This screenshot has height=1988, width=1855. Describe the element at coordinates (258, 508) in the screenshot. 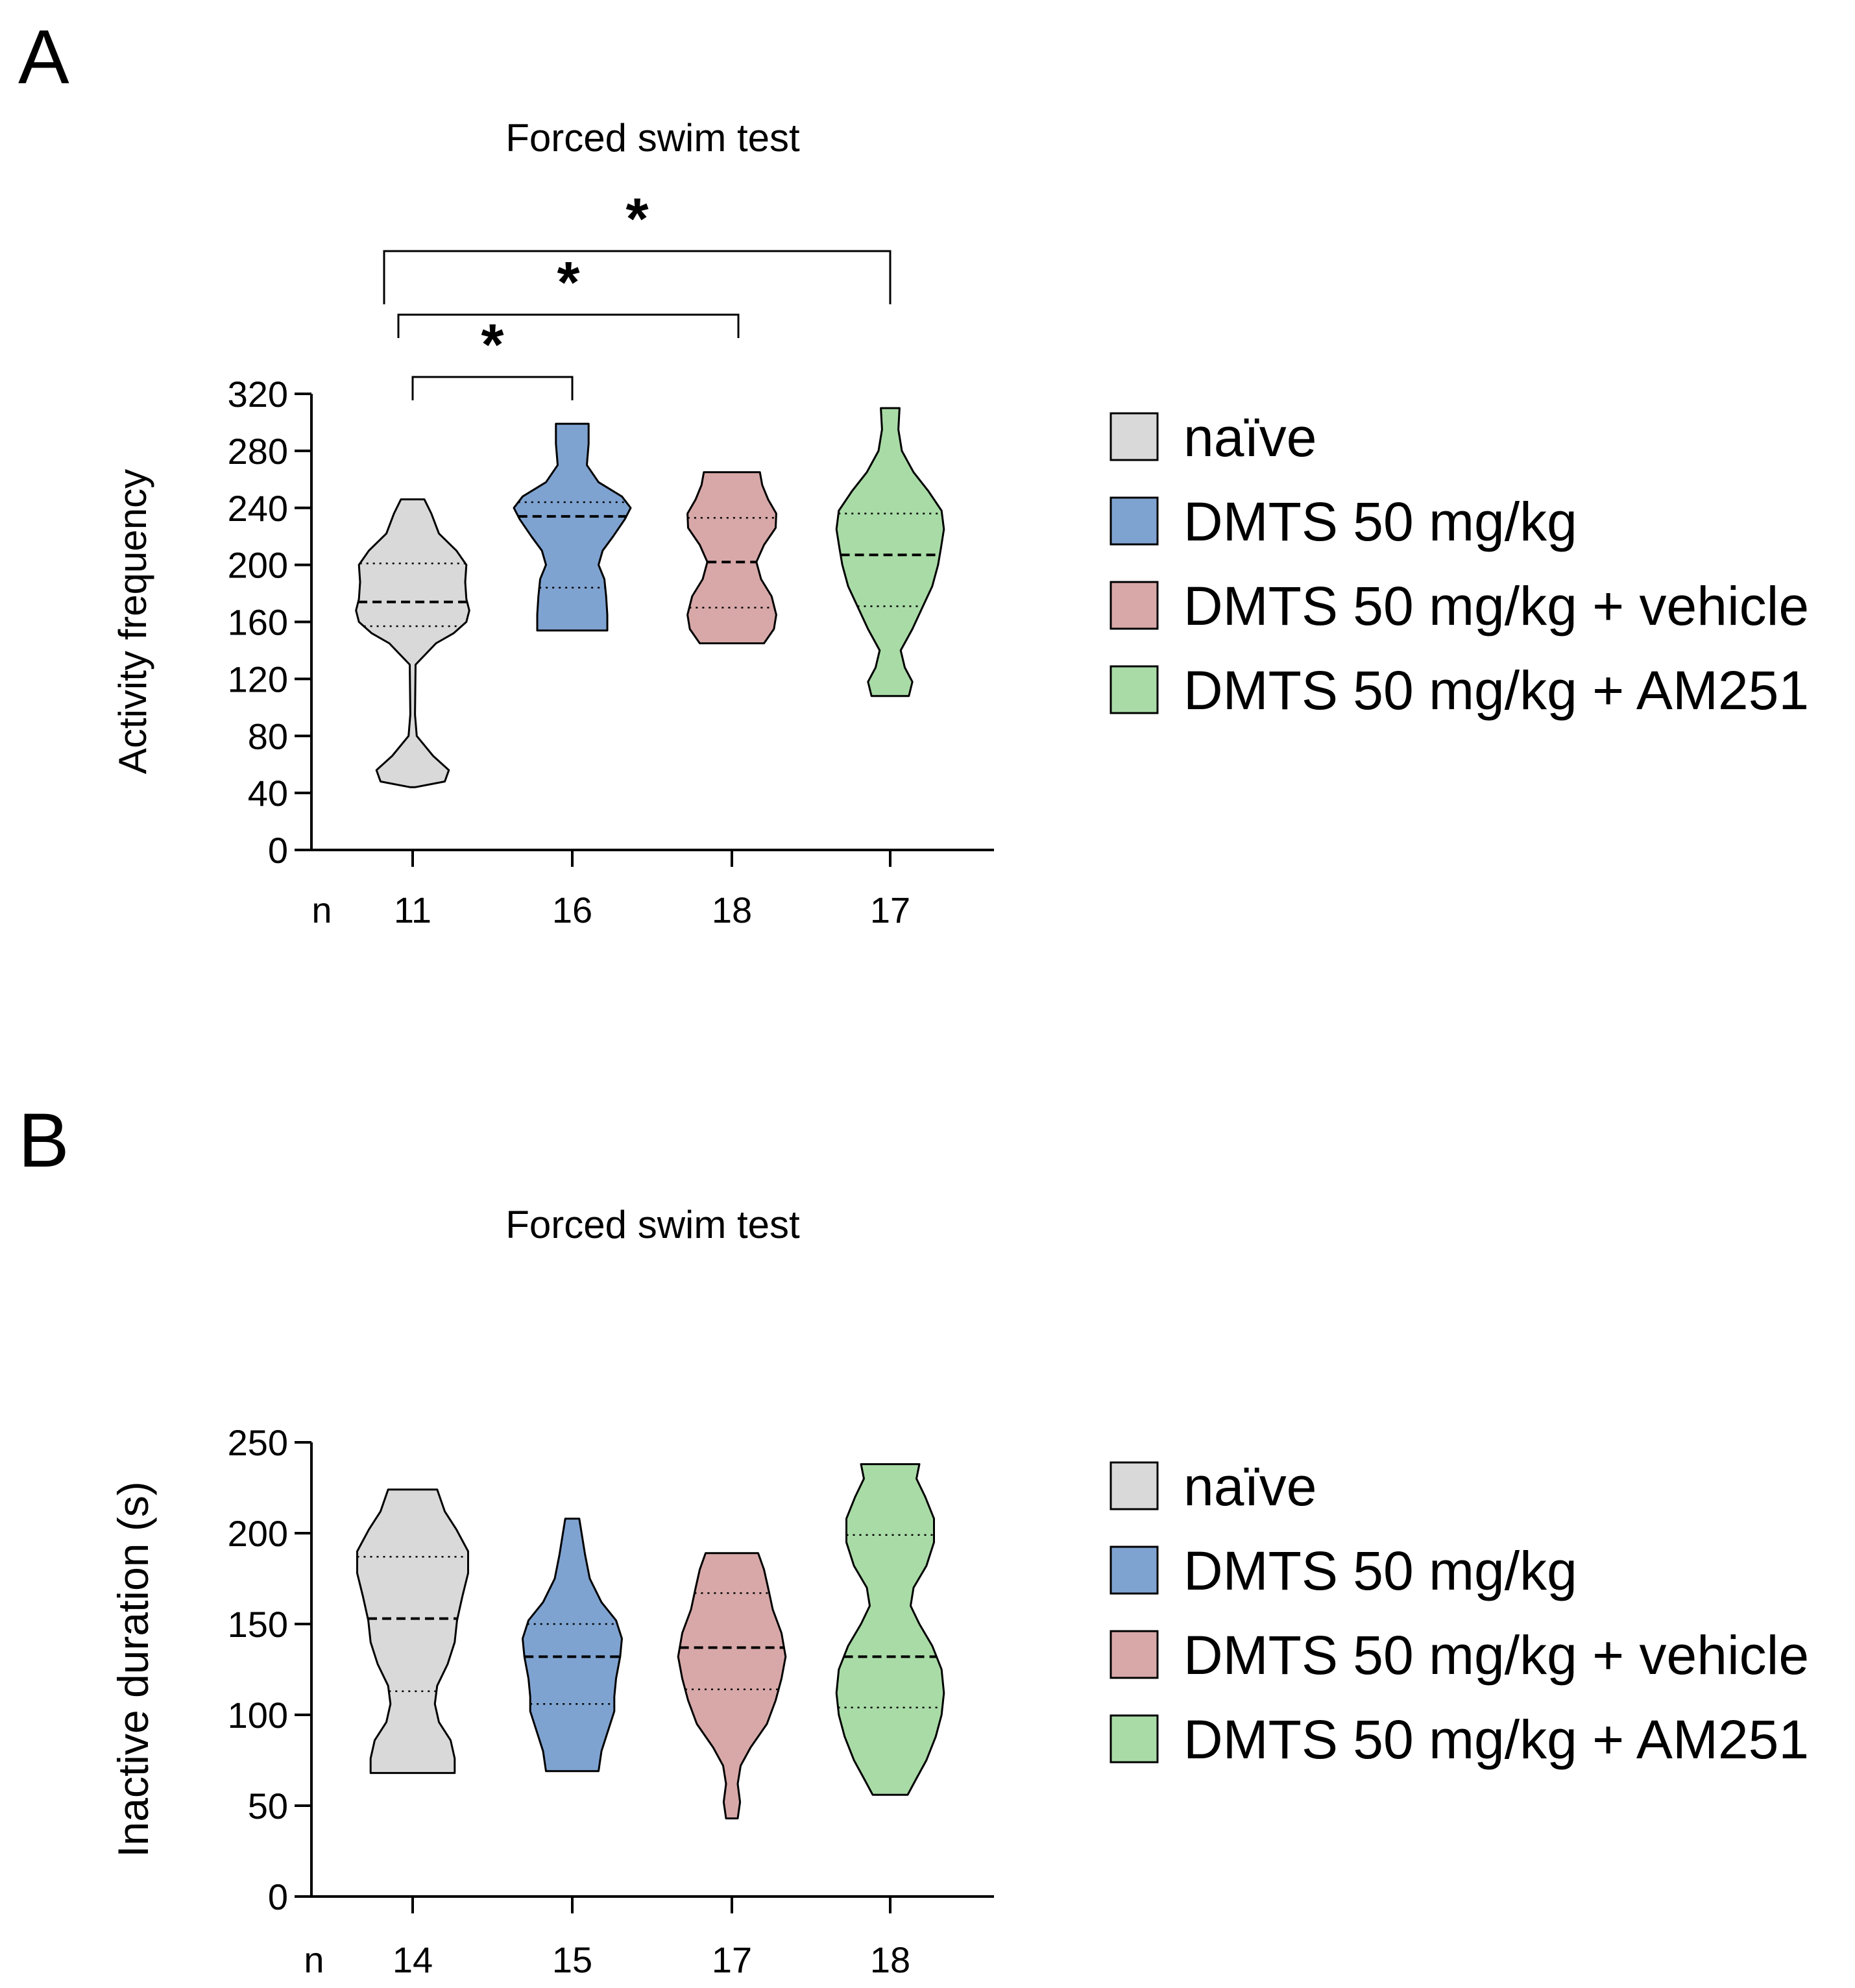

I see `y-tick-label: 240` at that location.